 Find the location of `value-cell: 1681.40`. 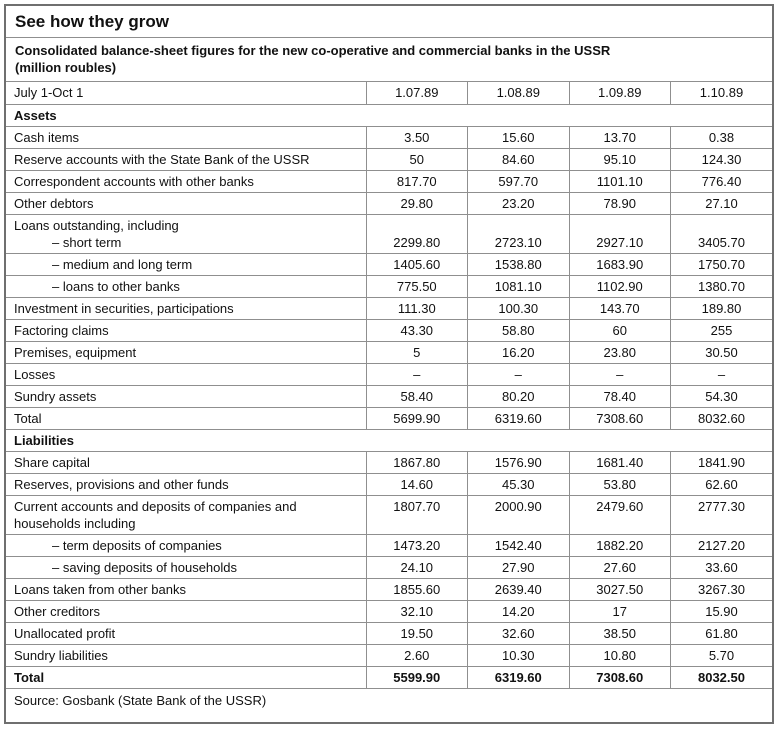

value-cell: 1681.40 is located at coordinates (619, 462).